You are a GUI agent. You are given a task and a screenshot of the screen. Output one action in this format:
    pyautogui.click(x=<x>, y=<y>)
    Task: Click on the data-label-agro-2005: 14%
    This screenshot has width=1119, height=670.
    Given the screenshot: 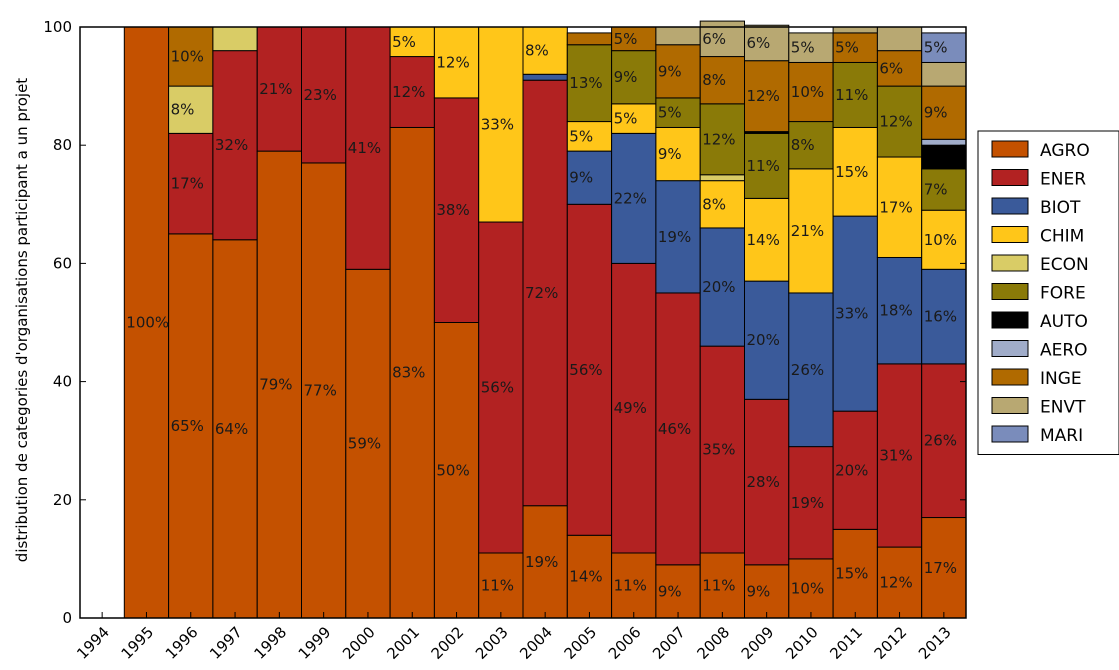 What is the action you would take?
    pyautogui.click(x=585, y=577)
    